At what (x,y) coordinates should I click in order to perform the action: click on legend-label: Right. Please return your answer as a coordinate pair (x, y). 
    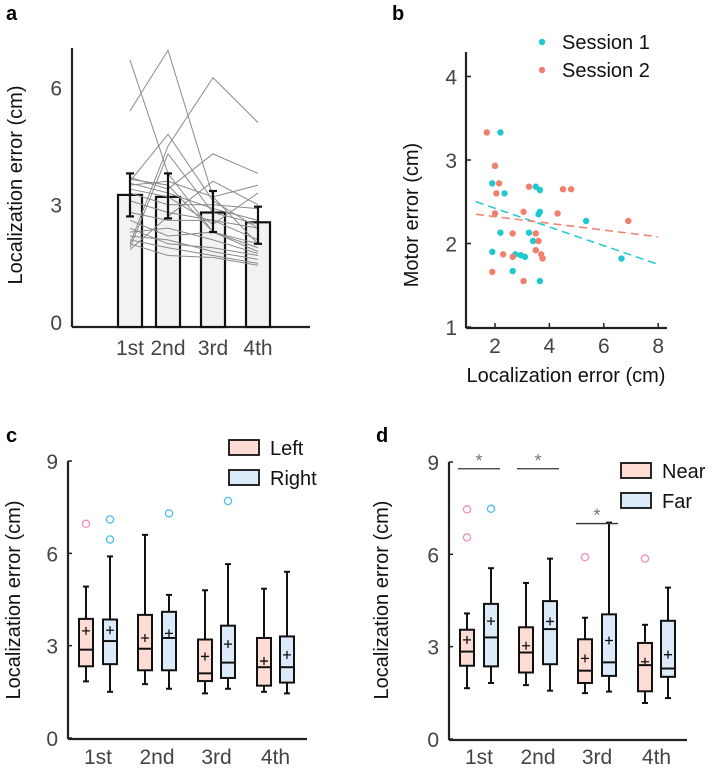
    Looking at the image, I should click on (293, 479).